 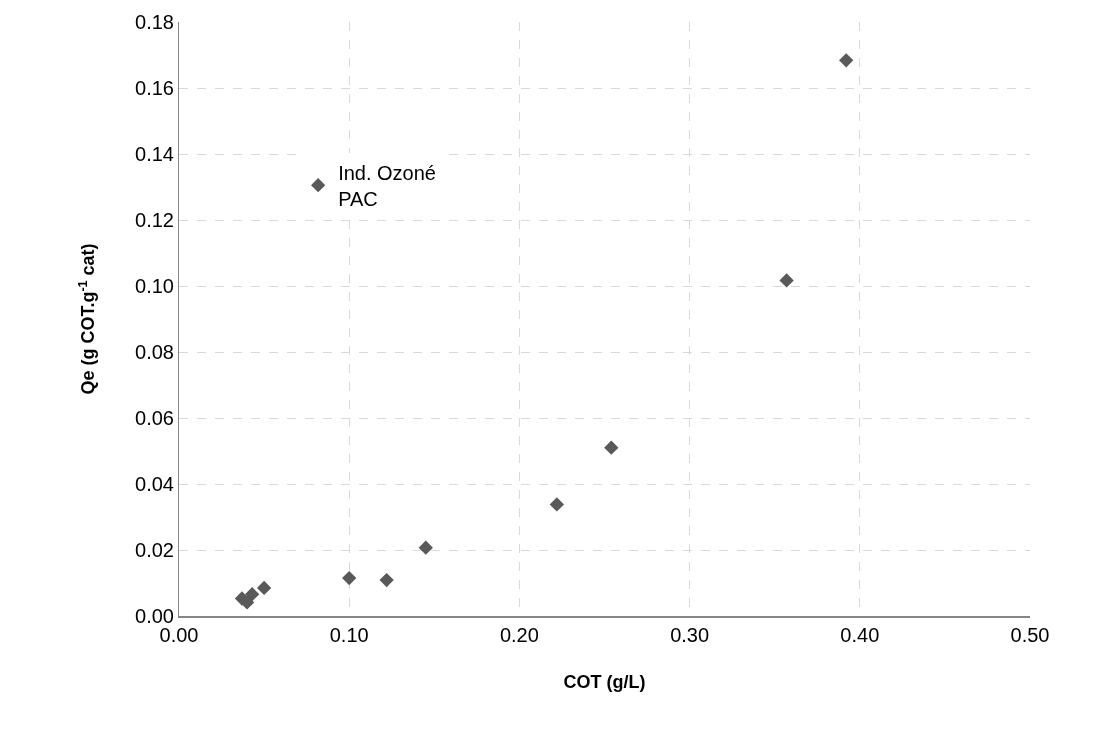 I want to click on x-tick-label: 0.10, so click(x=349, y=635).